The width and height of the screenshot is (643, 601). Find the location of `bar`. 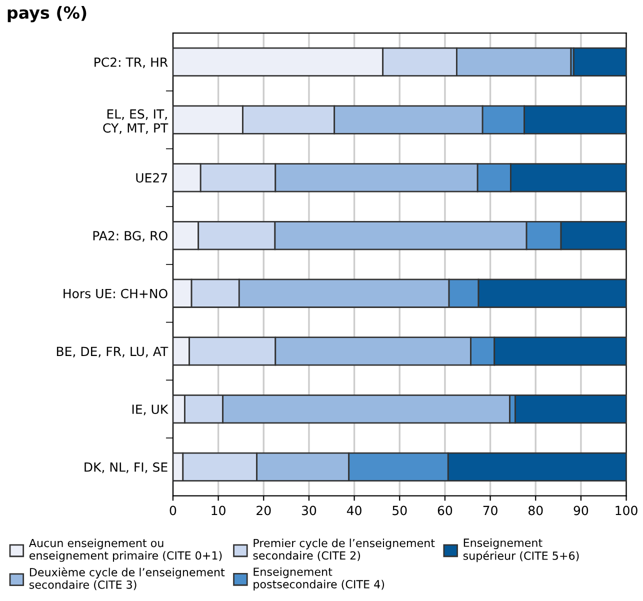

bar is located at coordinates (599, 62).